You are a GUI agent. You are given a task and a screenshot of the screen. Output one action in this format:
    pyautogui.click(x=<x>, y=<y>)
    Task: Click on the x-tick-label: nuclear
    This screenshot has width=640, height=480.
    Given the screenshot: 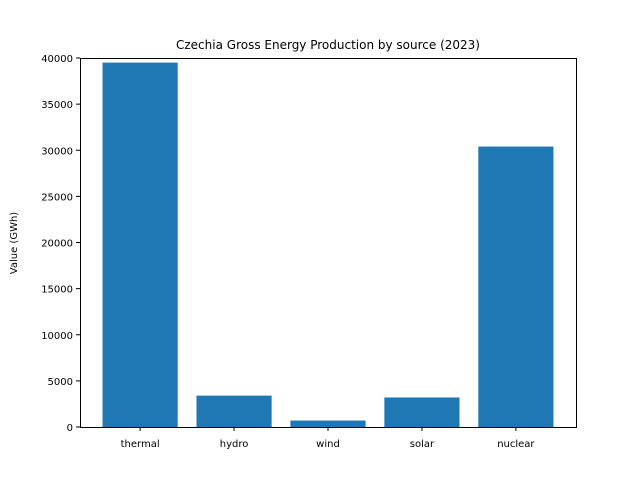 What is the action you would take?
    pyautogui.click(x=516, y=444)
    